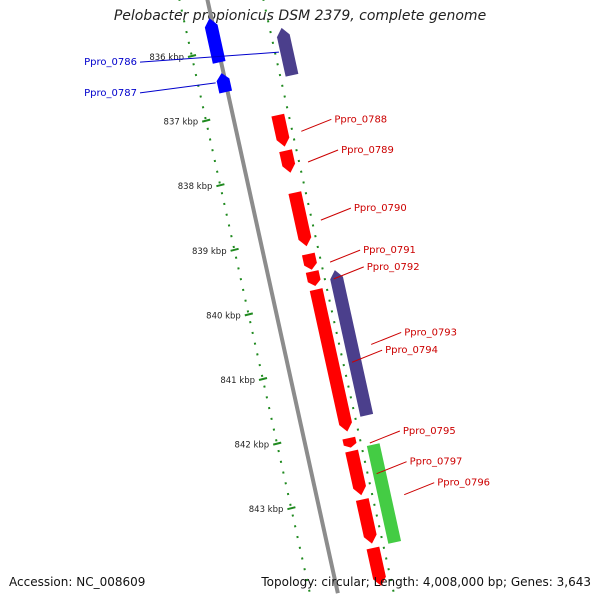 This screenshot has width=600, height=600. Describe the element at coordinates (195, 187) in the screenshot. I see `scale-tick-label: 838 kbp` at that location.